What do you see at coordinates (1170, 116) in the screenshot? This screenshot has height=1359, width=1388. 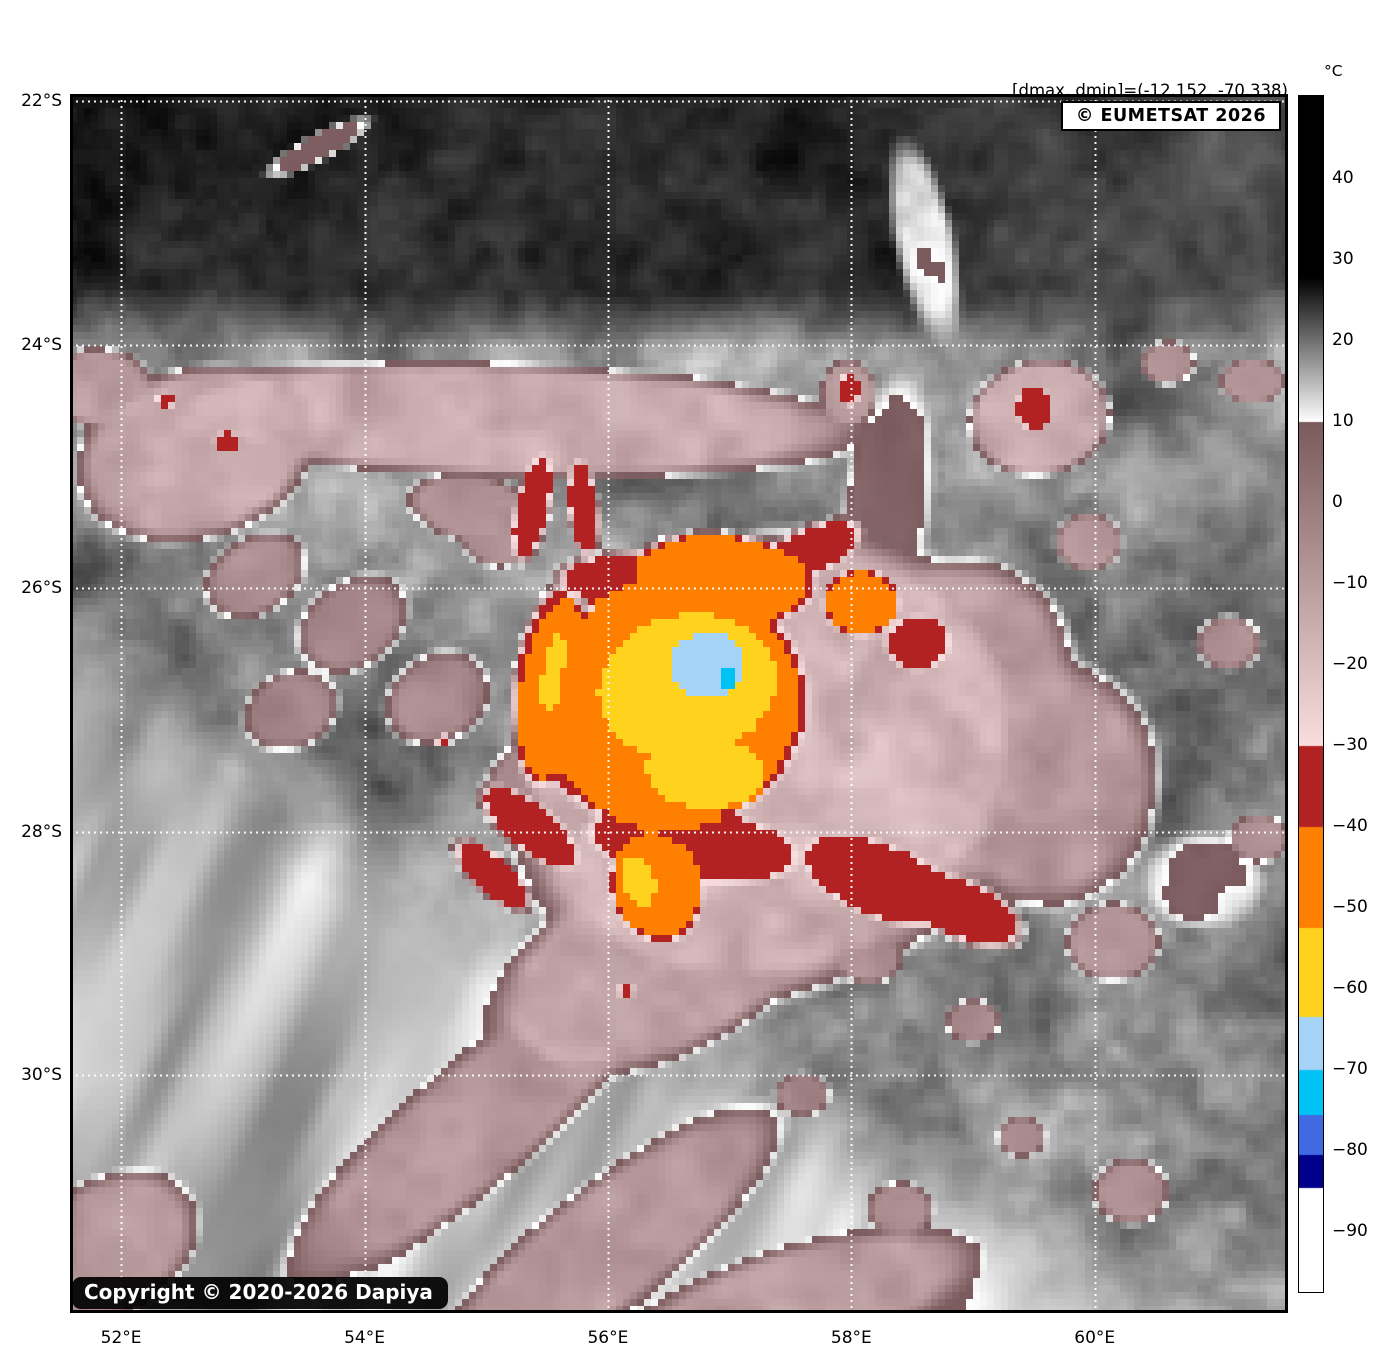 I see `eumetsat-watermark: © EUMETSAT 2026` at bounding box center [1170, 116].